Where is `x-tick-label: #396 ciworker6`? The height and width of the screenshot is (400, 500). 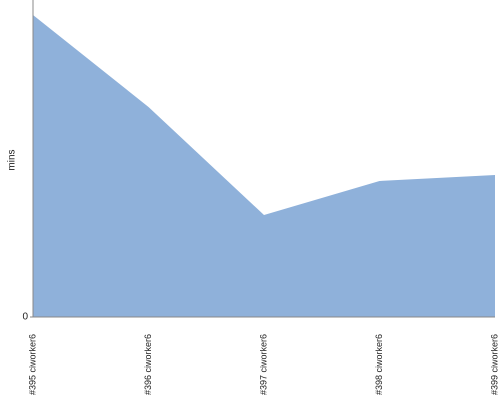 x-tick-label: #396 ciworker6 is located at coordinates (148, 364).